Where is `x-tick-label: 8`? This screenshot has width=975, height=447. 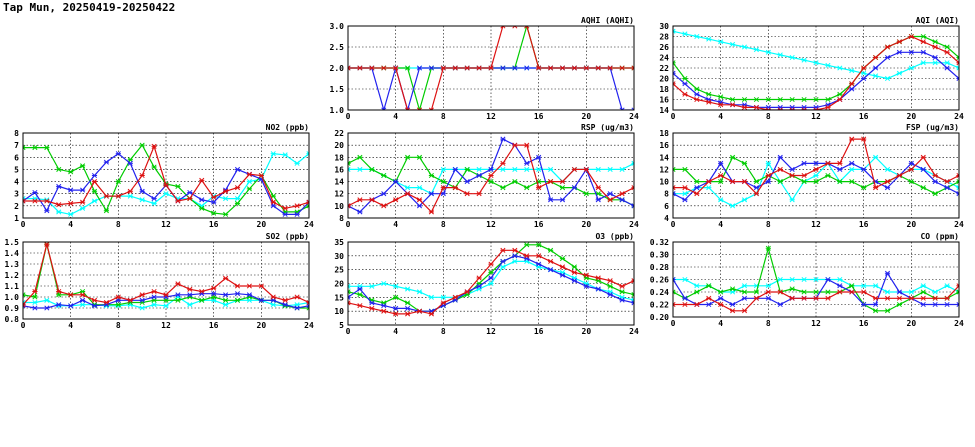
x-tick-label: 8 is located at coordinates (768, 323).